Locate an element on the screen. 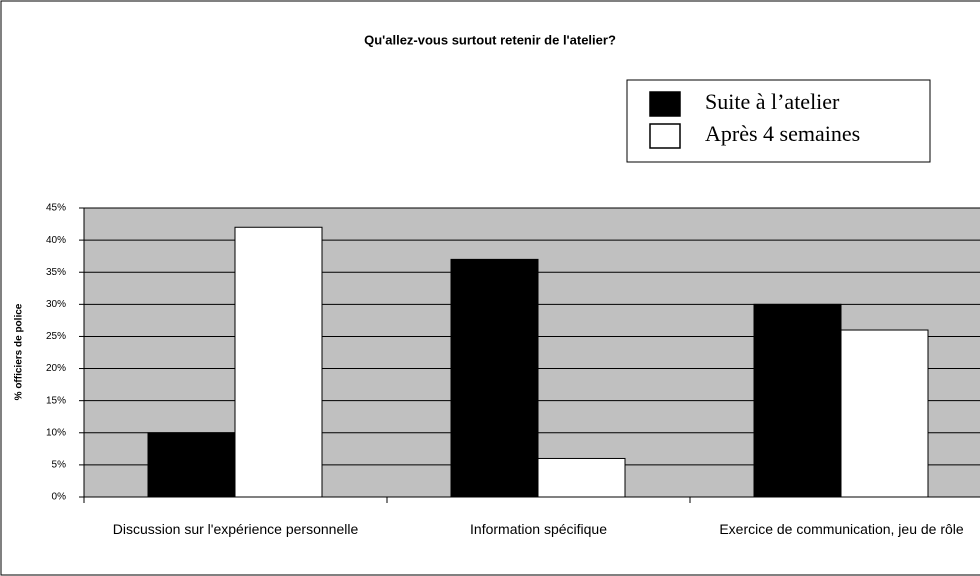  y-tick-label: 15% is located at coordinates (56, 400).